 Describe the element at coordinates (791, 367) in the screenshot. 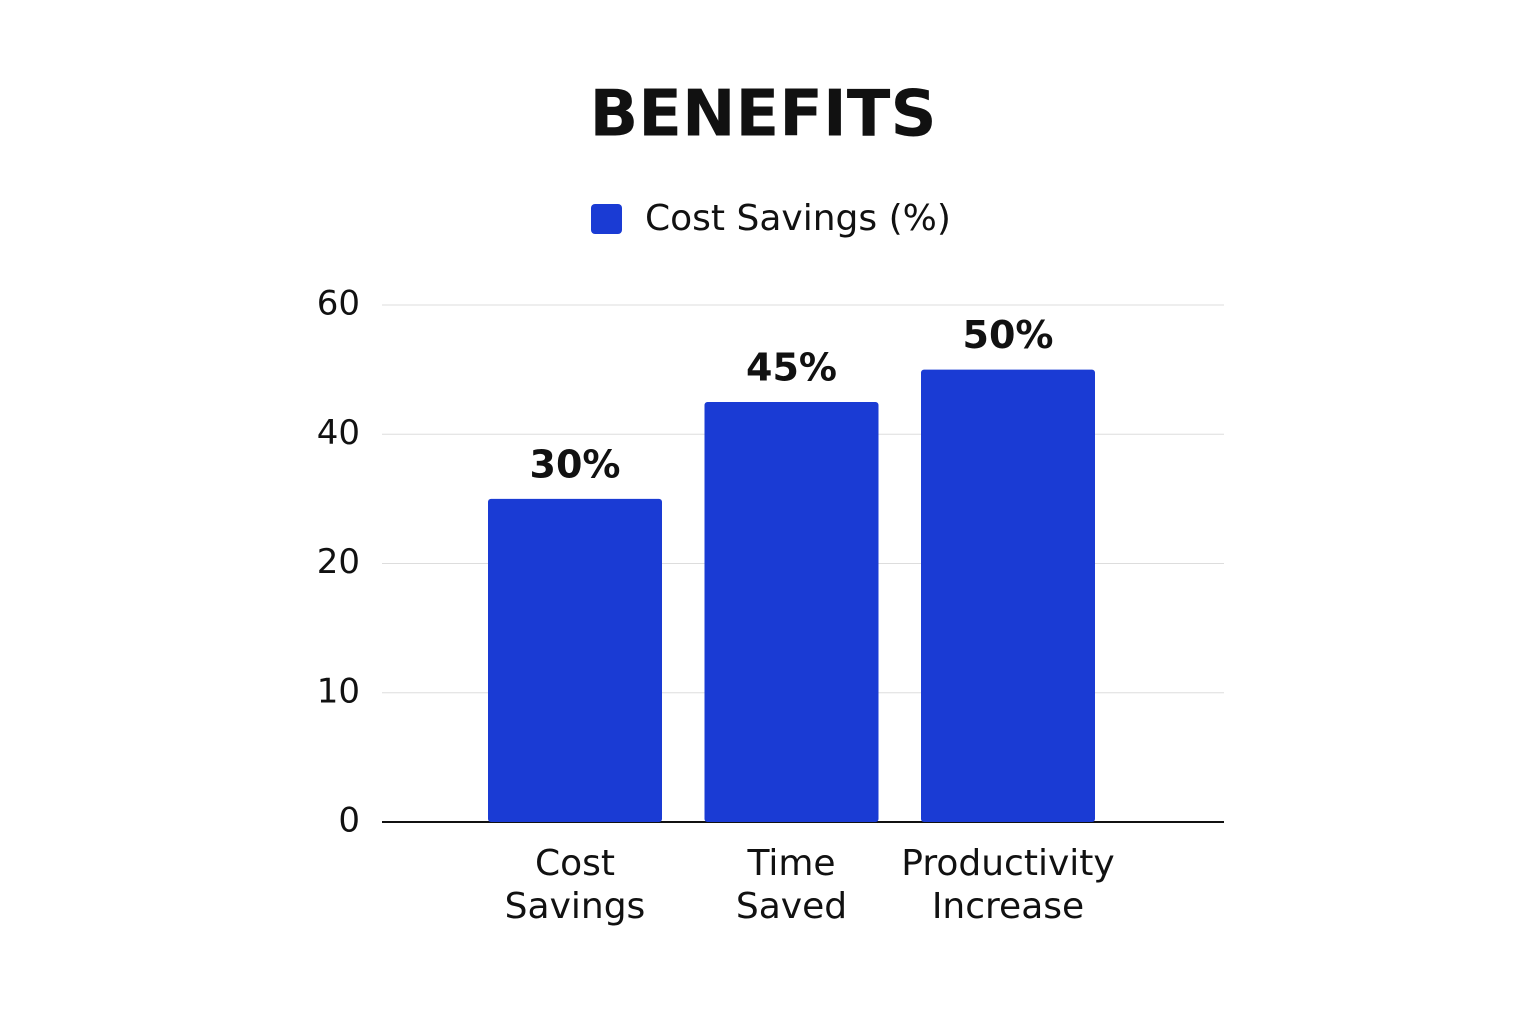

I see `value-label: 45%` at that location.